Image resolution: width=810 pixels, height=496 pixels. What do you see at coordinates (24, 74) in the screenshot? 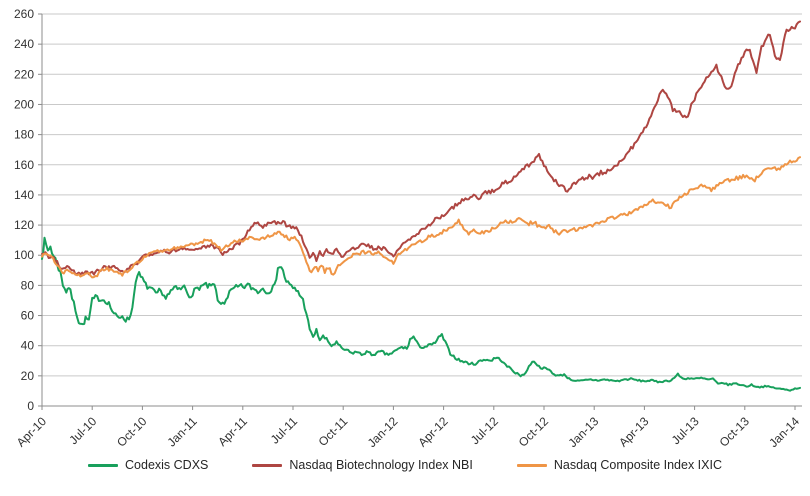
I see `y-axis-tick-label: 220` at bounding box center [24, 74].